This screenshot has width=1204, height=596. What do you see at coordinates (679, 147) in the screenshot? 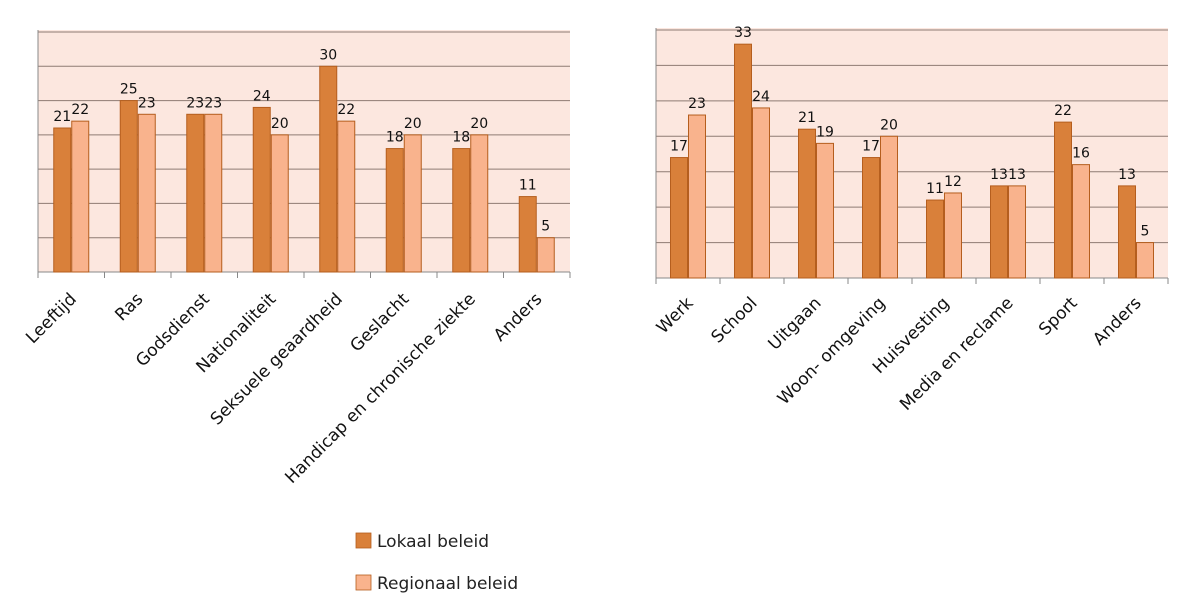
I see `data-label-right-lokaal-1: 17` at bounding box center [679, 147].